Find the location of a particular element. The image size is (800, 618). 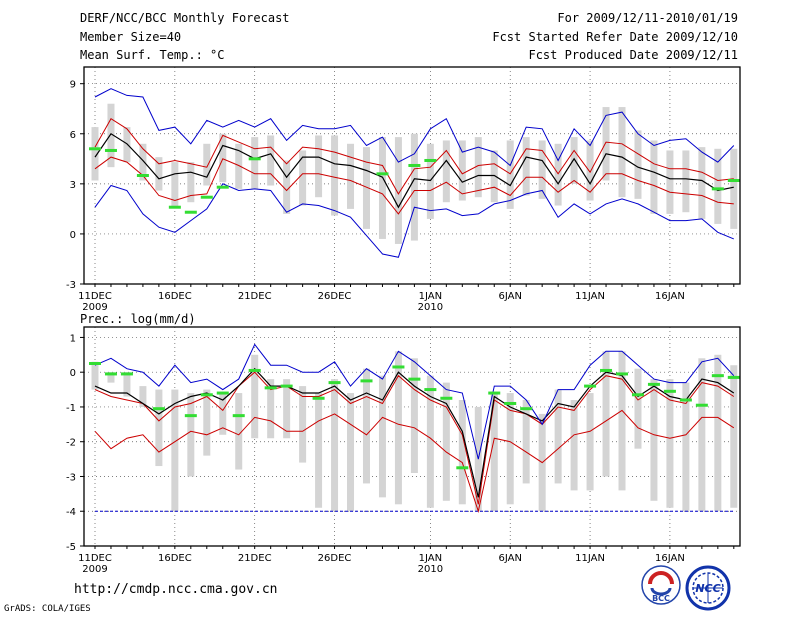

precip-panel-label: Prec.: log(mm/d) is located at coordinates (138, 319).